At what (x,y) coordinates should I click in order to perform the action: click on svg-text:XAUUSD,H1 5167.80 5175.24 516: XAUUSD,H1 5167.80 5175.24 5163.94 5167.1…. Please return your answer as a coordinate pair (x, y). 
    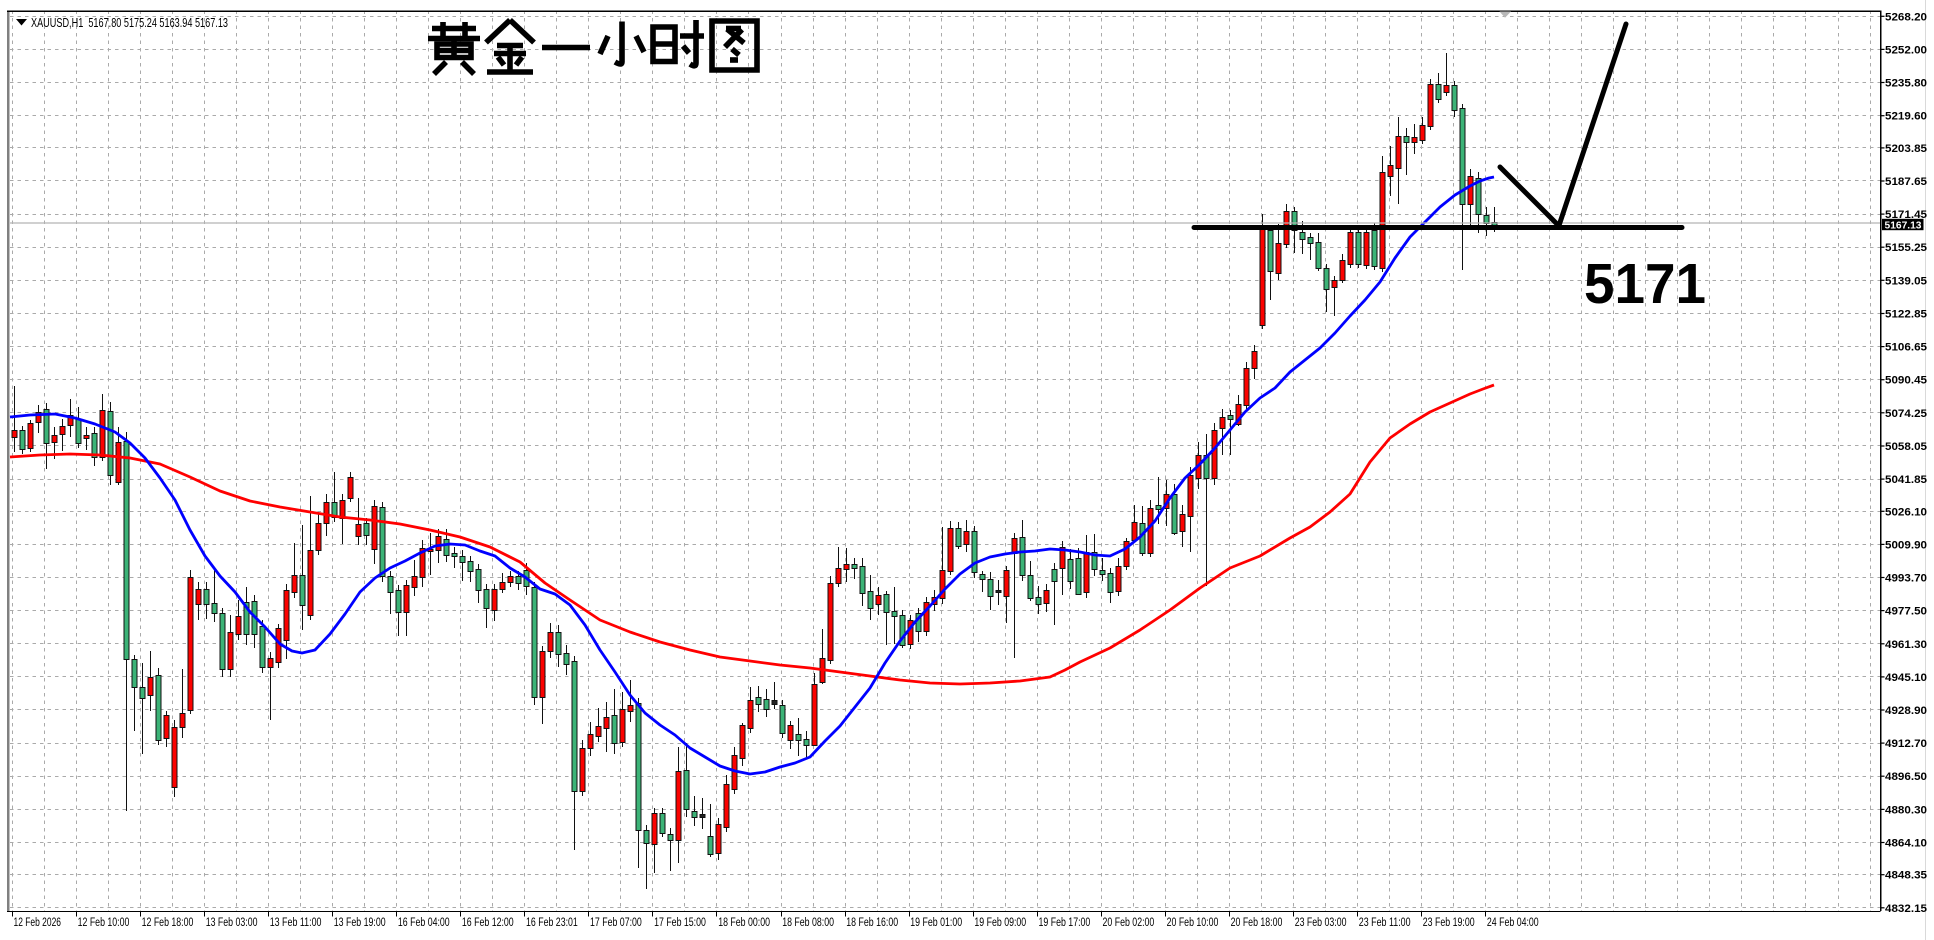
    Looking at the image, I should click on (129, 23).